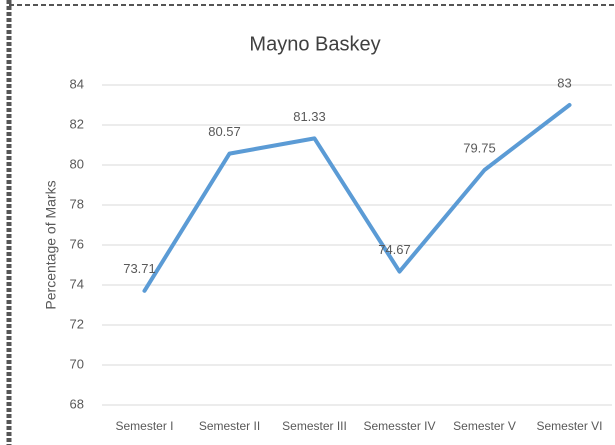 This screenshot has height=445, width=615. I want to click on data-label: 74.67, so click(394, 249).